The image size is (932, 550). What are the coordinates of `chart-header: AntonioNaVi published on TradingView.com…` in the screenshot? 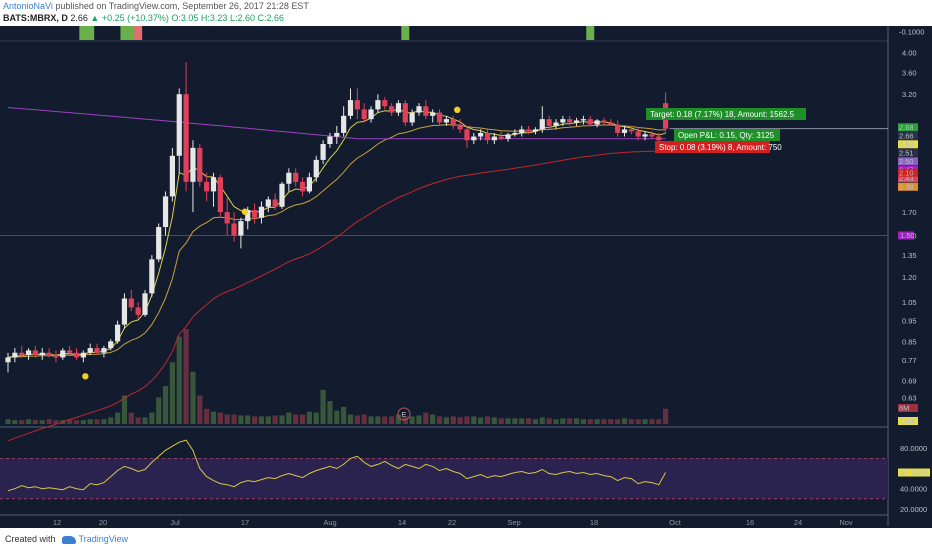 It's located at (466, 13).